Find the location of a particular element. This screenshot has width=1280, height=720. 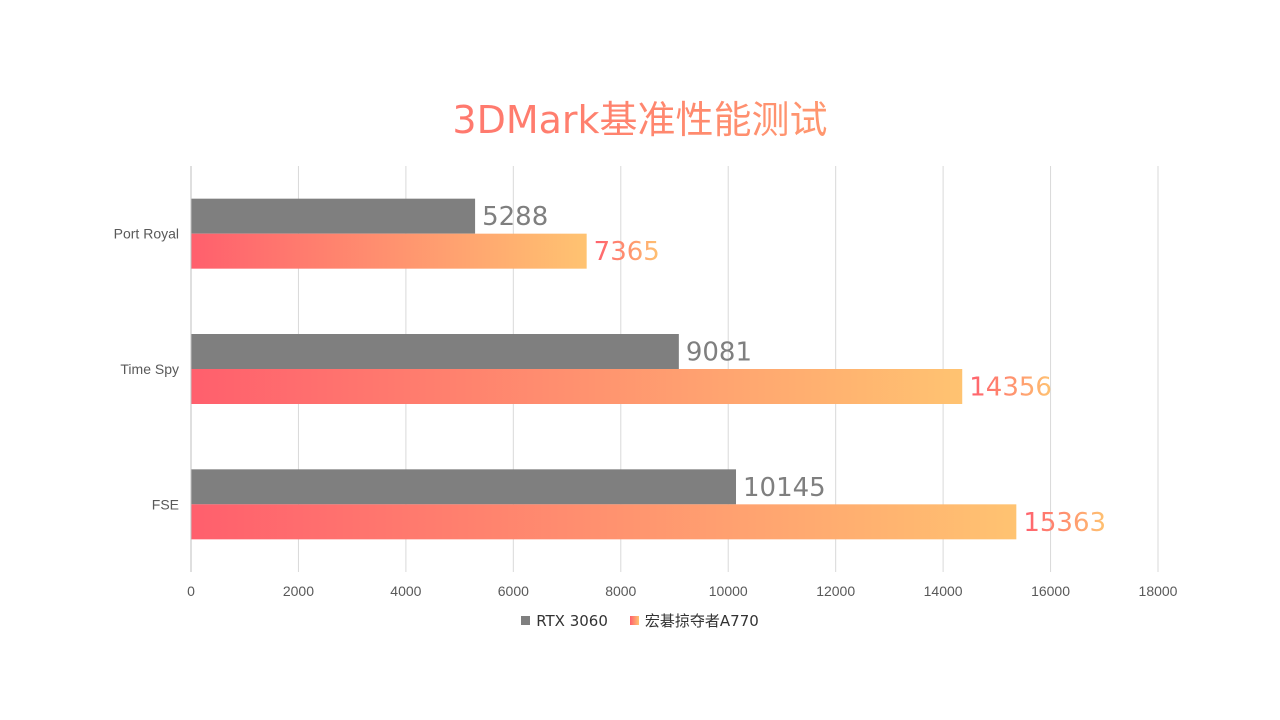

category-label: Time Spy is located at coordinates (149, 369).